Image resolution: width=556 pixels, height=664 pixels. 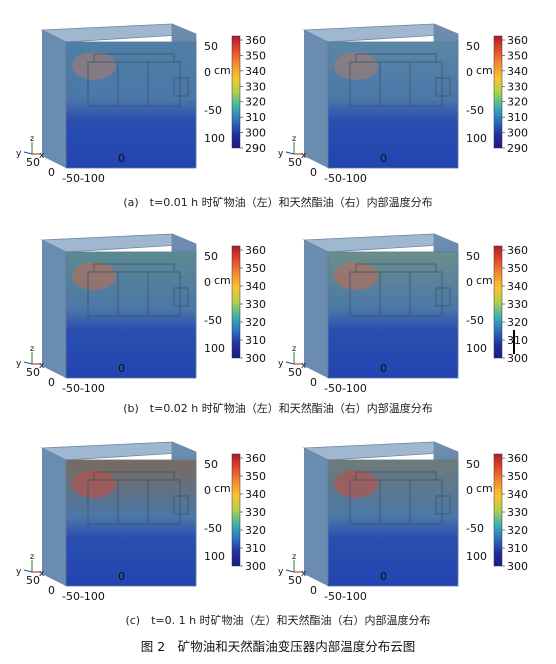 I want to click on axis-z-label: z, so click(x=32, y=138).